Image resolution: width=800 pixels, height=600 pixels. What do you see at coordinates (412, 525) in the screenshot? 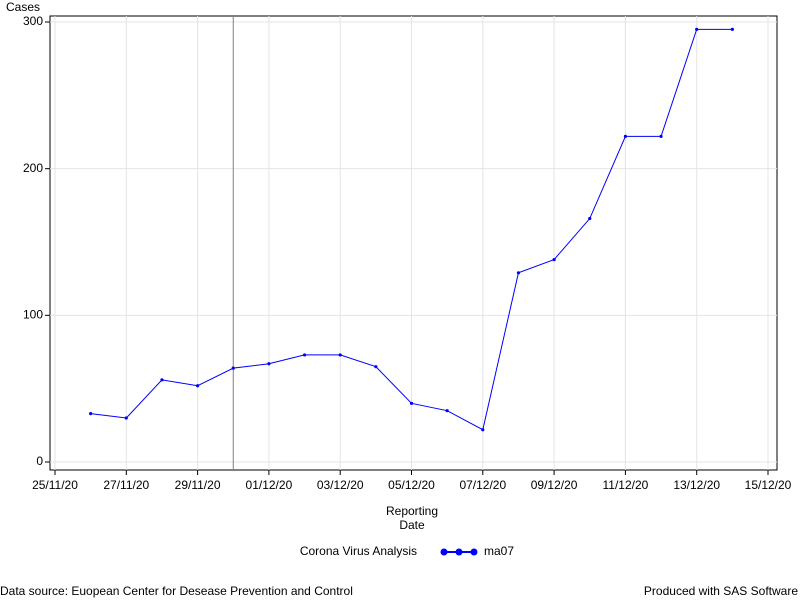
I see `x-axis-label: Date` at bounding box center [412, 525].